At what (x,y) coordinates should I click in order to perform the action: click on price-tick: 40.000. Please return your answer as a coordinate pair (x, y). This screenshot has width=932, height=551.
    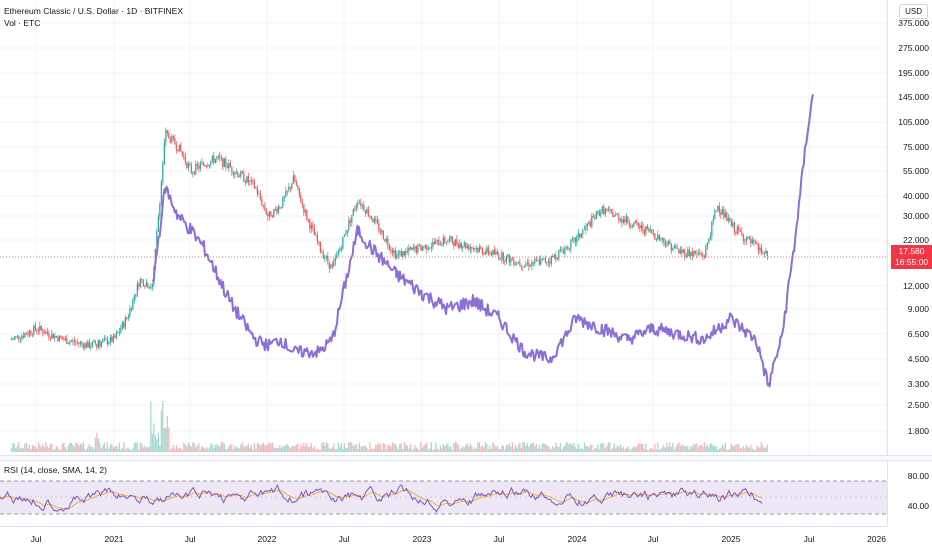
    Looking at the image, I should click on (916, 196).